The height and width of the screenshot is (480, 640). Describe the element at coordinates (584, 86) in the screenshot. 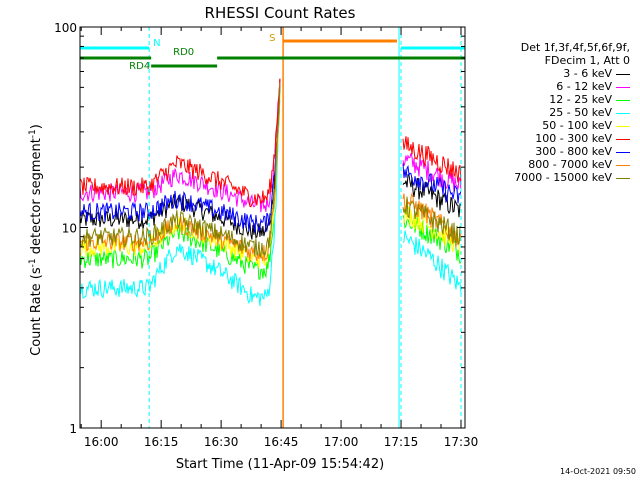

I see `legend-item-1-label: 6 - 12 keV` at that location.